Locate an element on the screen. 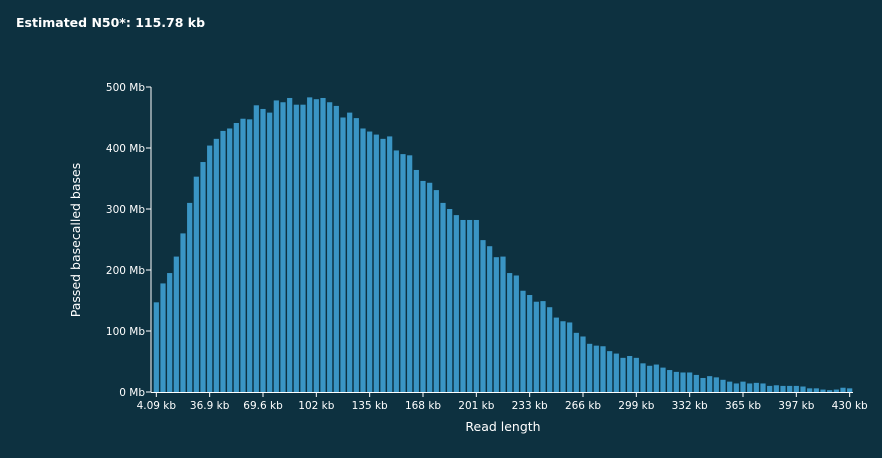 The width and height of the screenshot is (882, 458). y-axis-title: Passed basecalled bases is located at coordinates (75, 240).